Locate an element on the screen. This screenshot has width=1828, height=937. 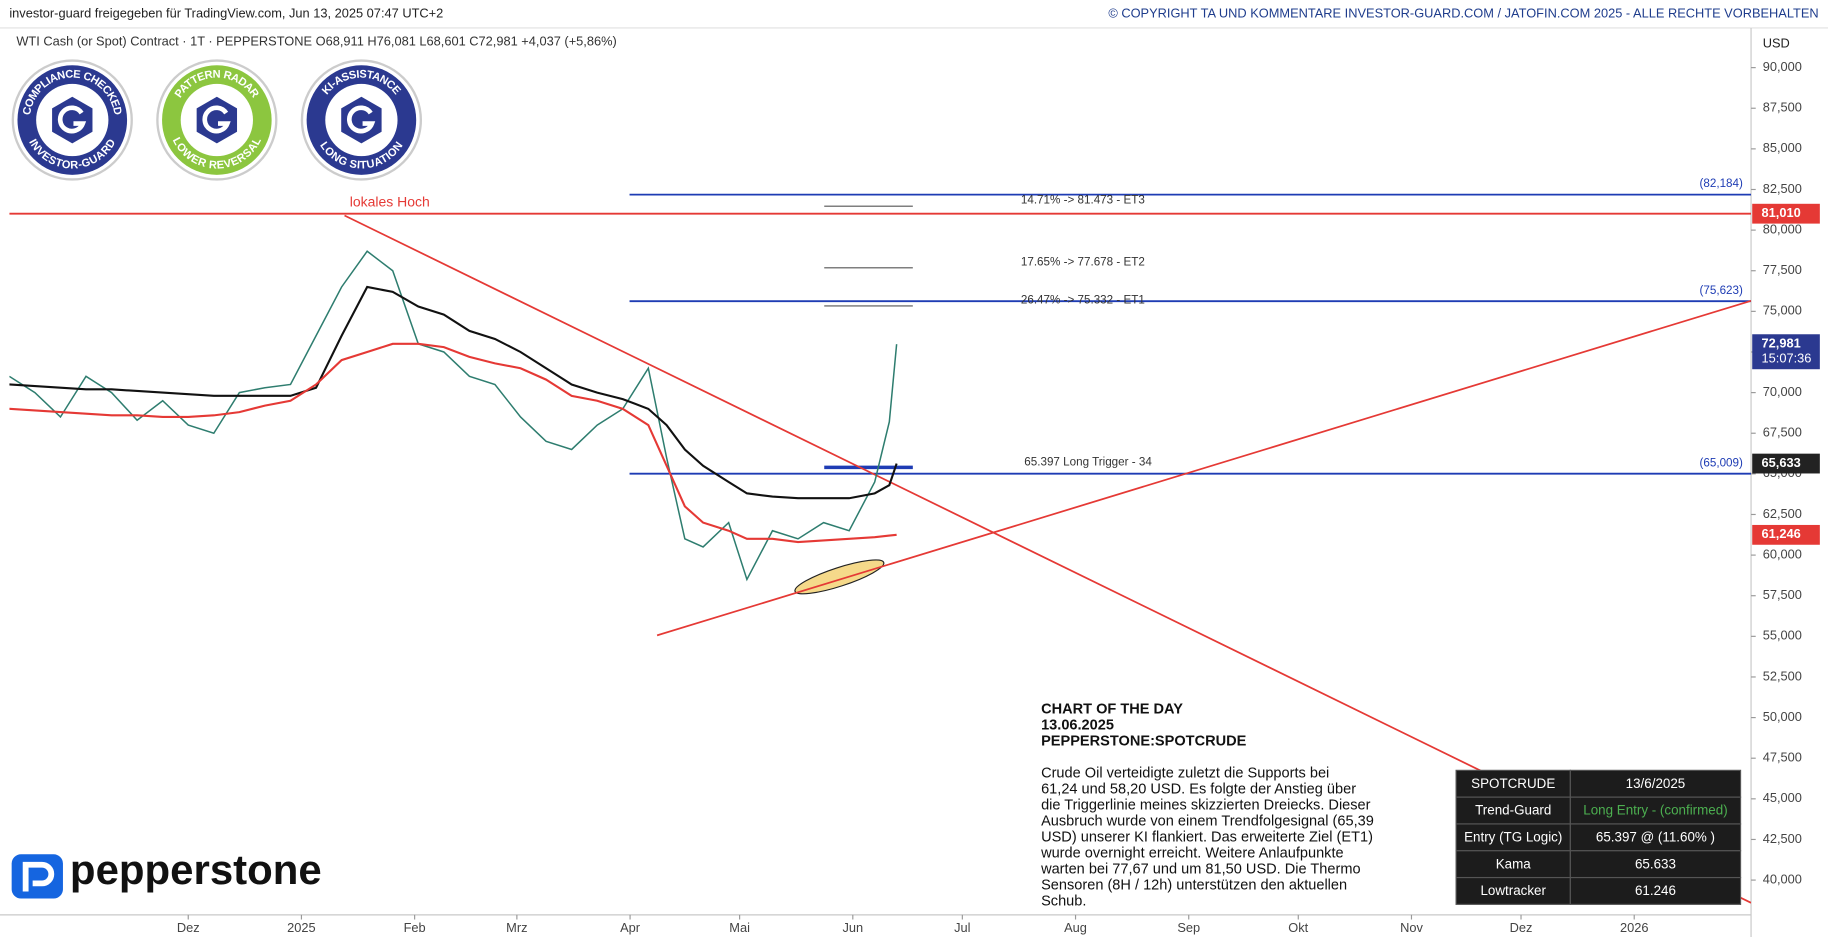
y-tick-label: 57,500 is located at coordinates (1782, 594).